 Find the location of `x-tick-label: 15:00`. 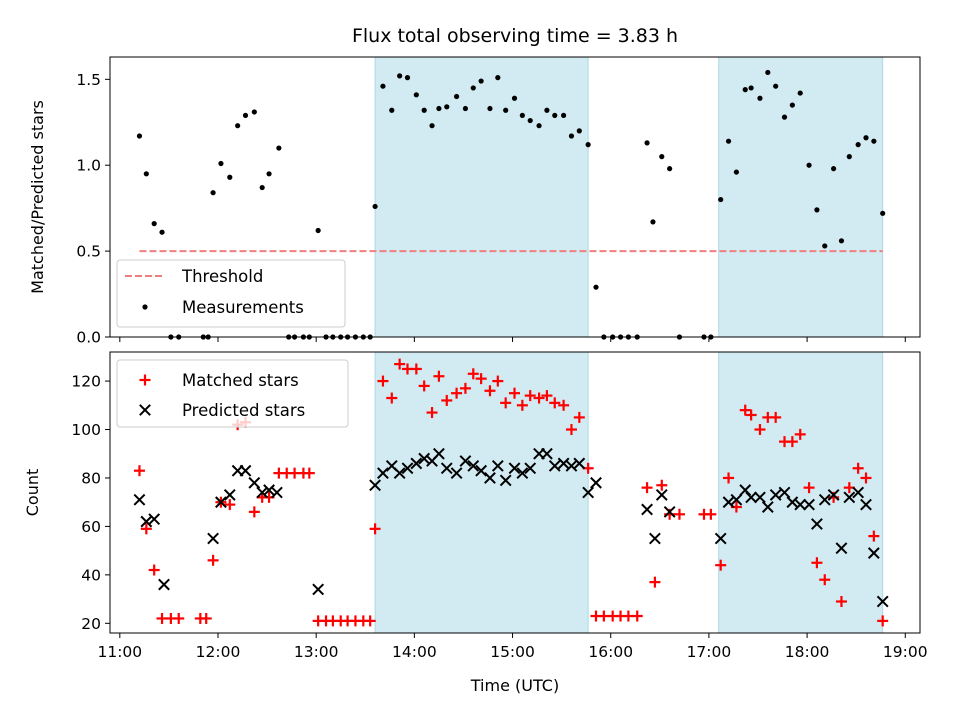

x-tick-label: 15:00 is located at coordinates (512, 652).